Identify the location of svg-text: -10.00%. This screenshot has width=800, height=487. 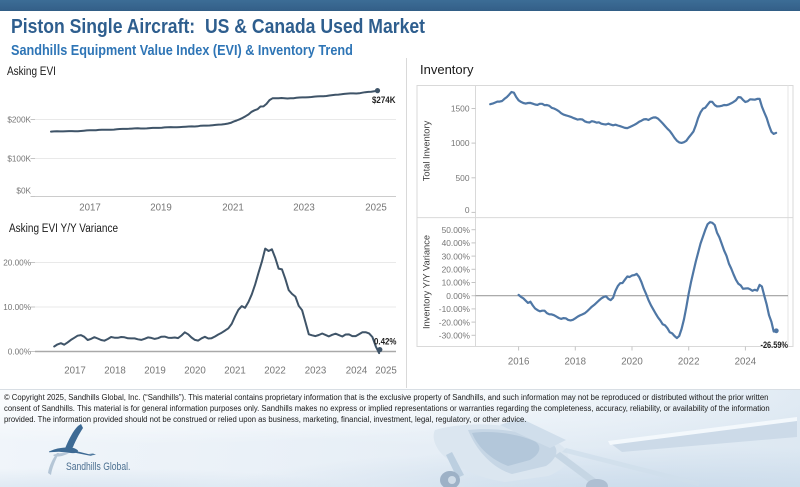
(455, 309).